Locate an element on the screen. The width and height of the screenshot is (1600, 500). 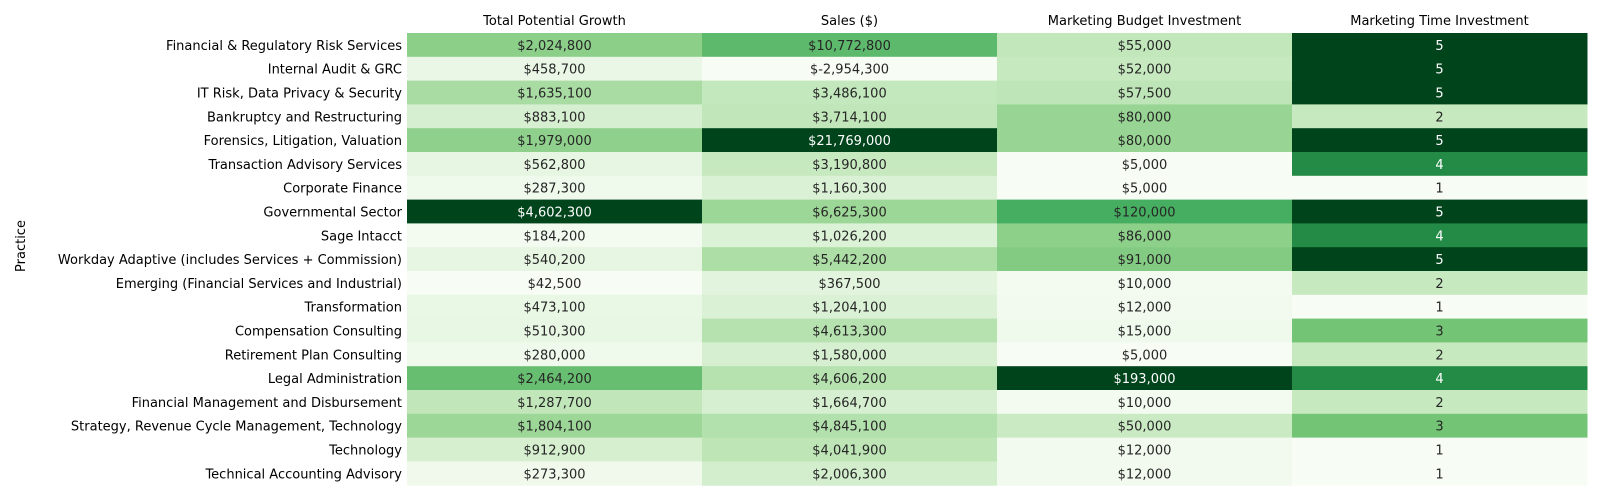
row-label-sage-intacct: Sage Intacct is located at coordinates (361, 236).